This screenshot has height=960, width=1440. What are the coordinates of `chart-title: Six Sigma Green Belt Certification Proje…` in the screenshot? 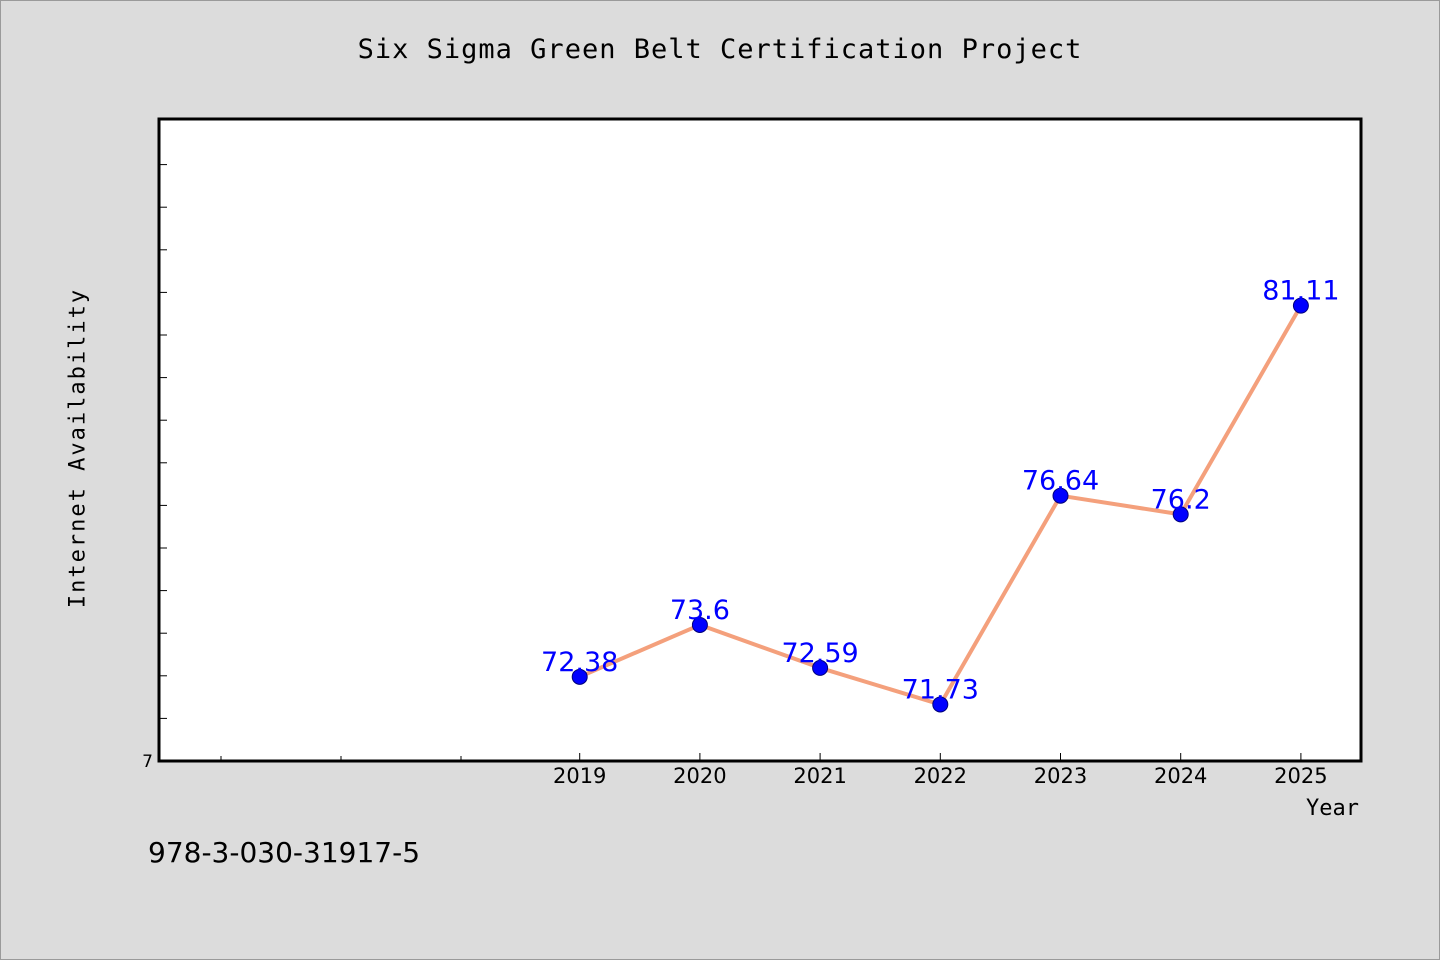 It's located at (720, 49).